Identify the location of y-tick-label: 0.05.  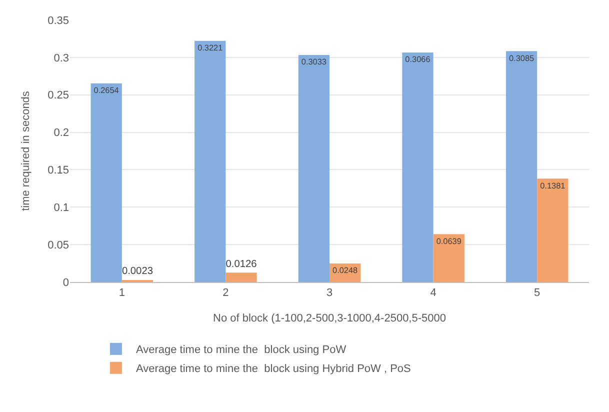
(58, 245).